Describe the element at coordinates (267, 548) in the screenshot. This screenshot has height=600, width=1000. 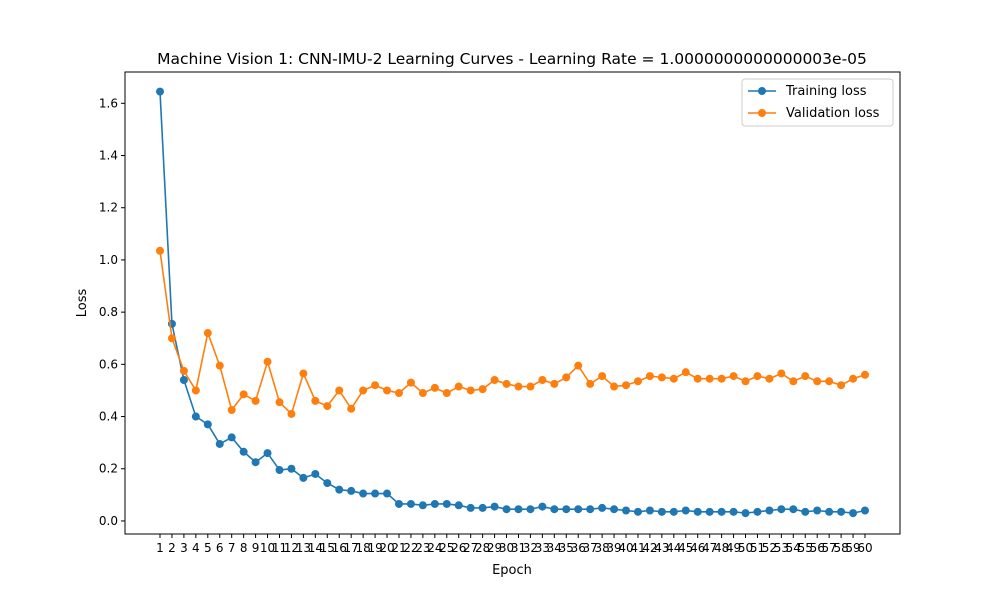
I see `x-tick-label: 10` at that location.